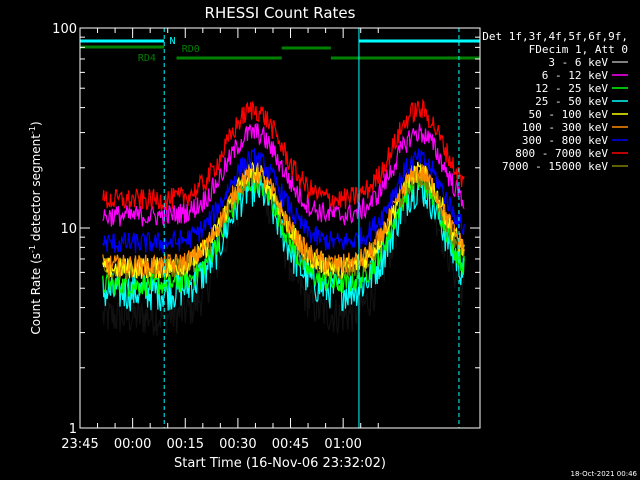 The width and height of the screenshot is (640, 480). Describe the element at coordinates (571, 88) in the screenshot. I see `legend-label-2: 12 - 25 keV` at that location.